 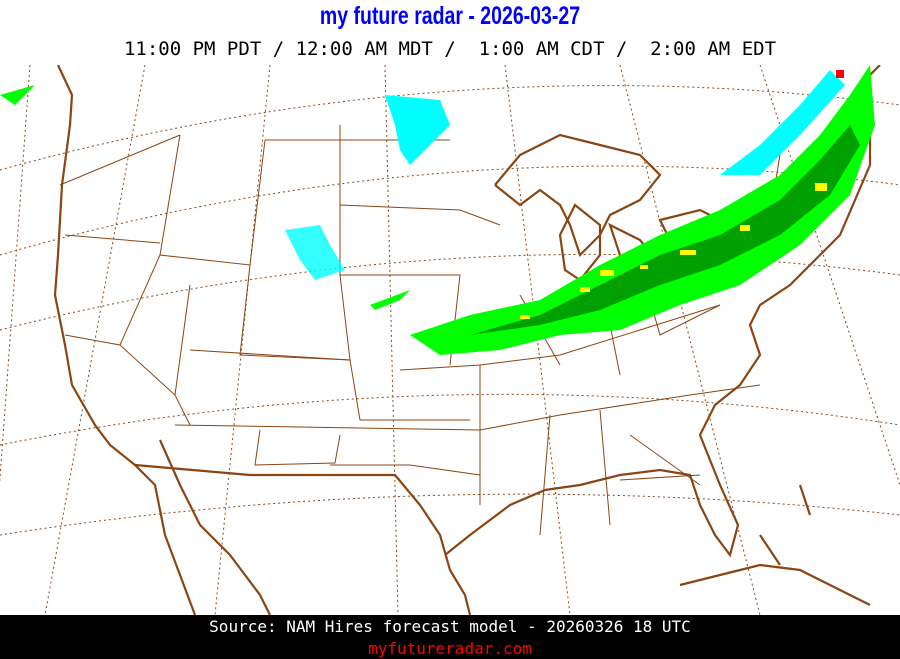 What do you see at coordinates (450, 648) in the screenshot?
I see `site-link: myfutureradar.com` at bounding box center [450, 648].